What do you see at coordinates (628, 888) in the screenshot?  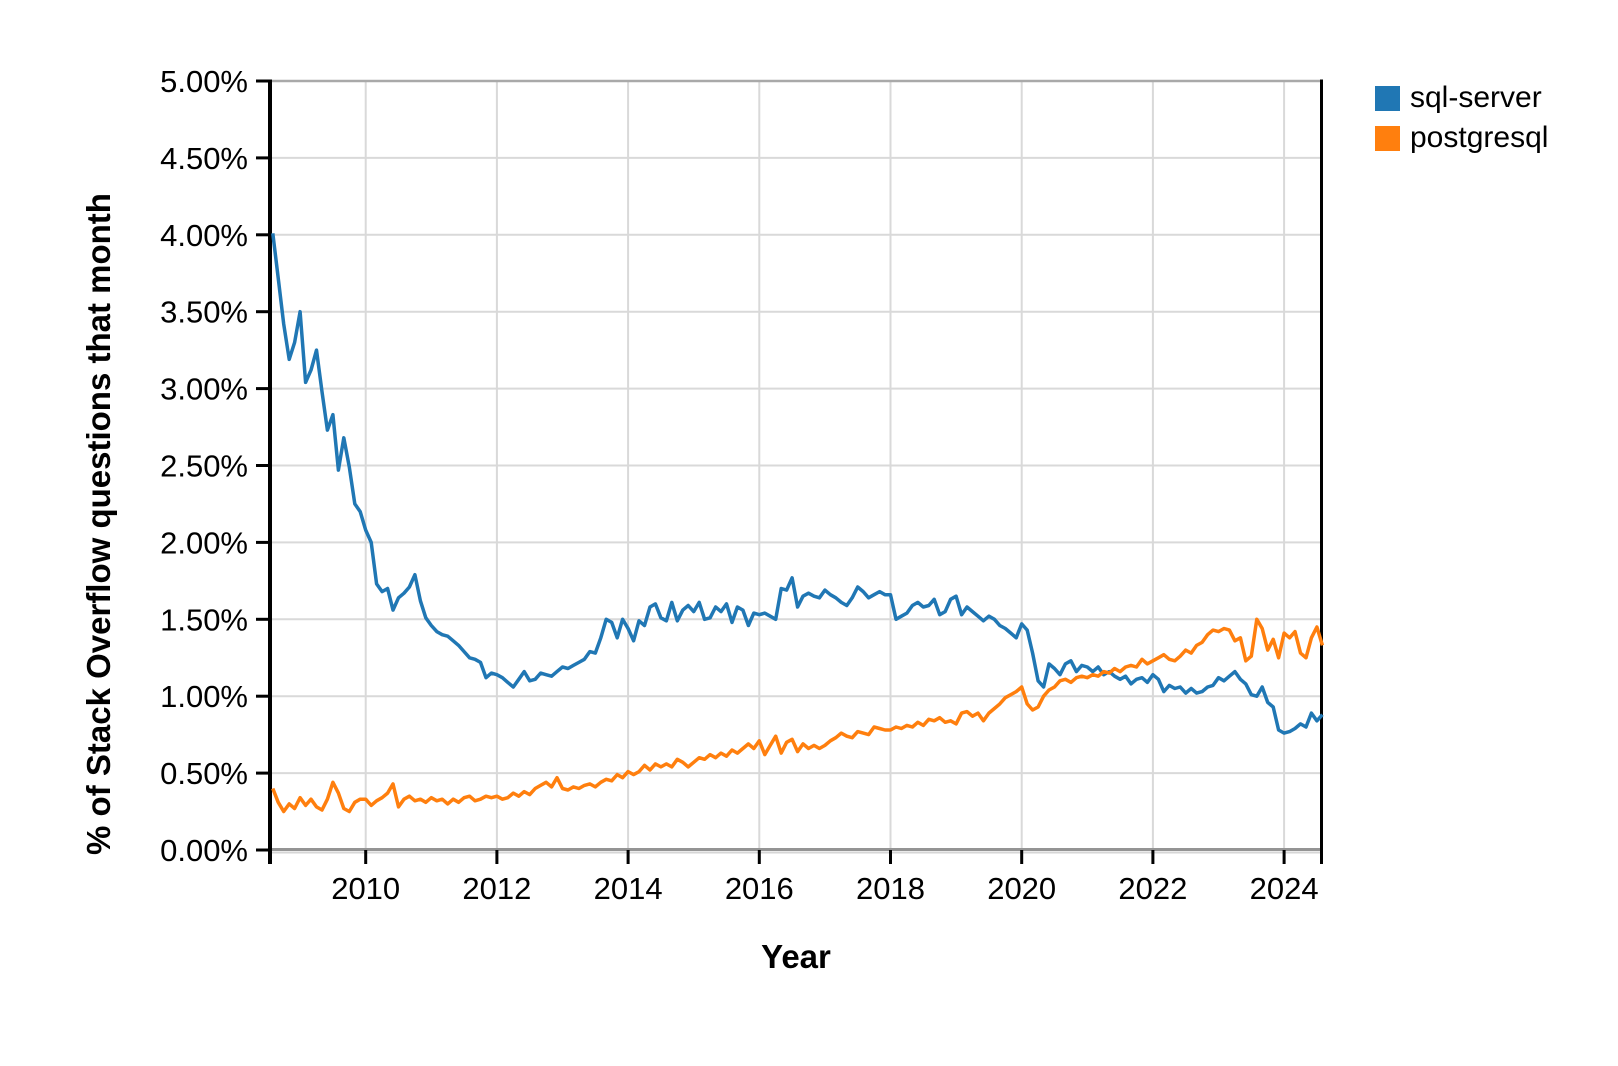 I see `x-tick-label: 2014` at bounding box center [628, 888].